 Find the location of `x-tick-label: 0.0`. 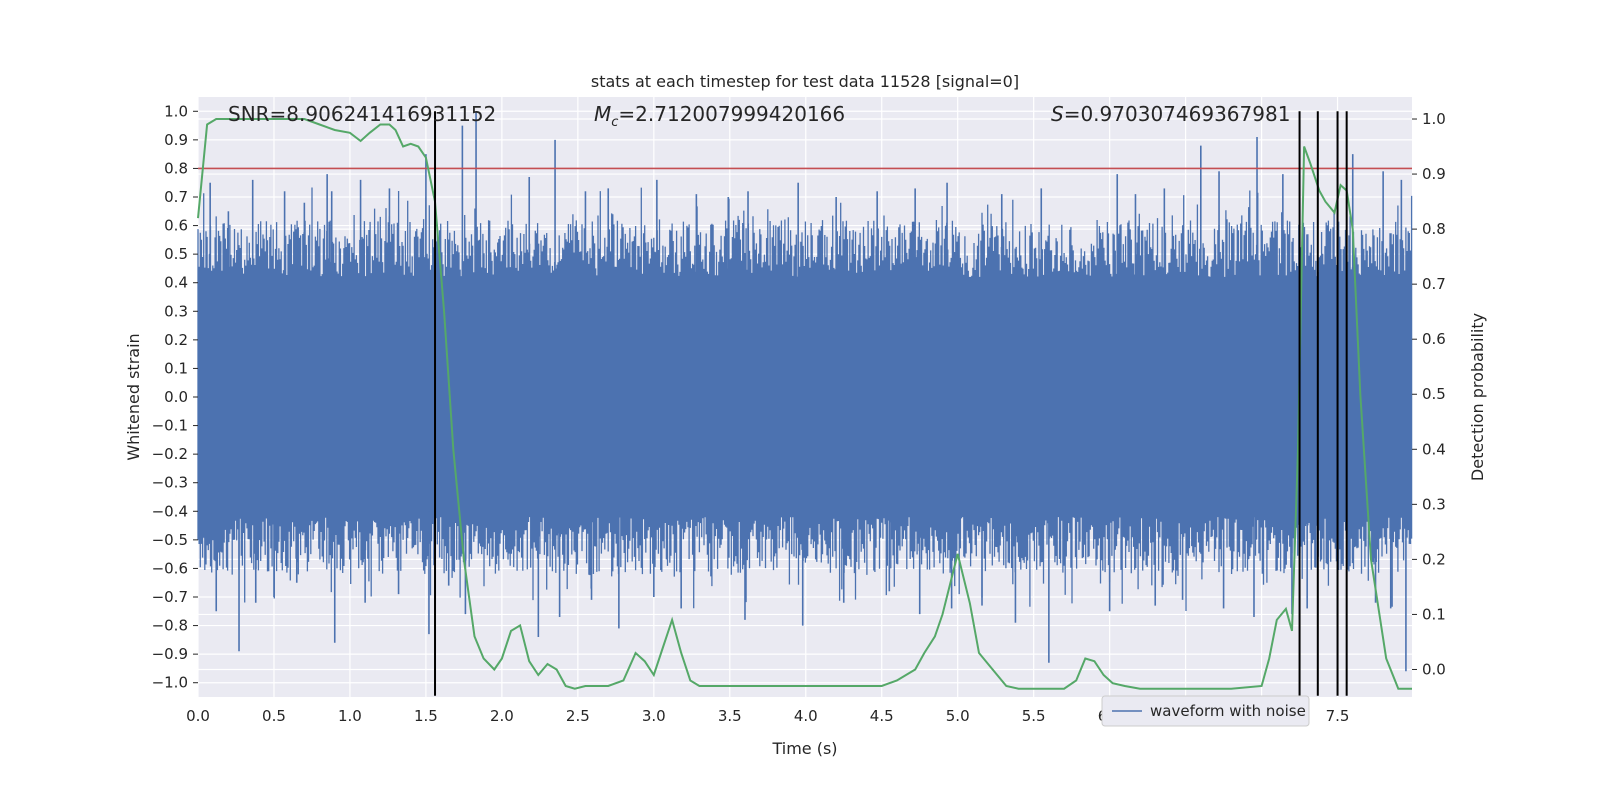

x-tick-label: 0.0 is located at coordinates (198, 716).